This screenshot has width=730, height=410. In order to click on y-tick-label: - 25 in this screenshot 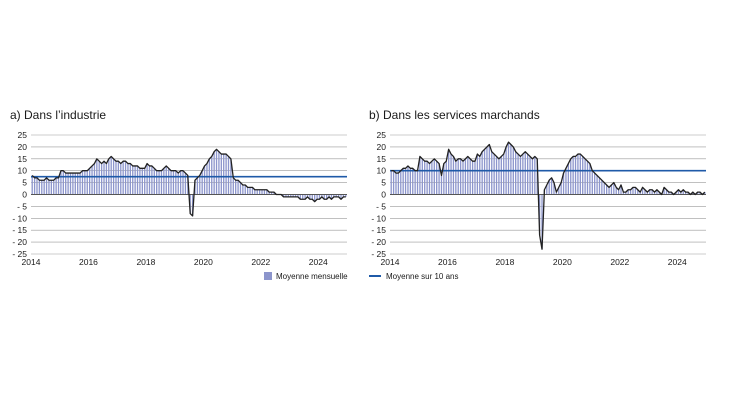, I will do `click(378, 254)`.